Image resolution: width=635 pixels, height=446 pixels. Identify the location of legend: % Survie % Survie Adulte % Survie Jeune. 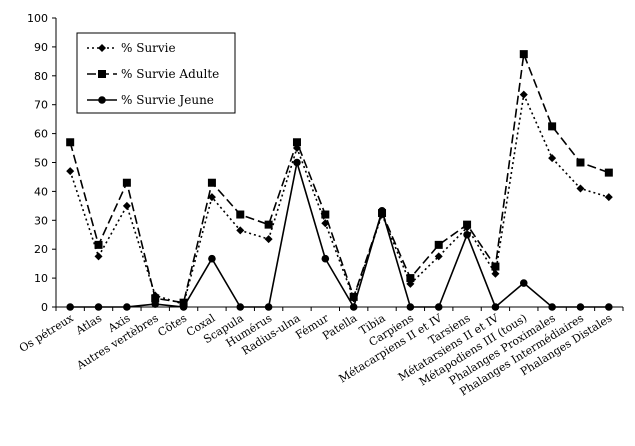
(156, 73).